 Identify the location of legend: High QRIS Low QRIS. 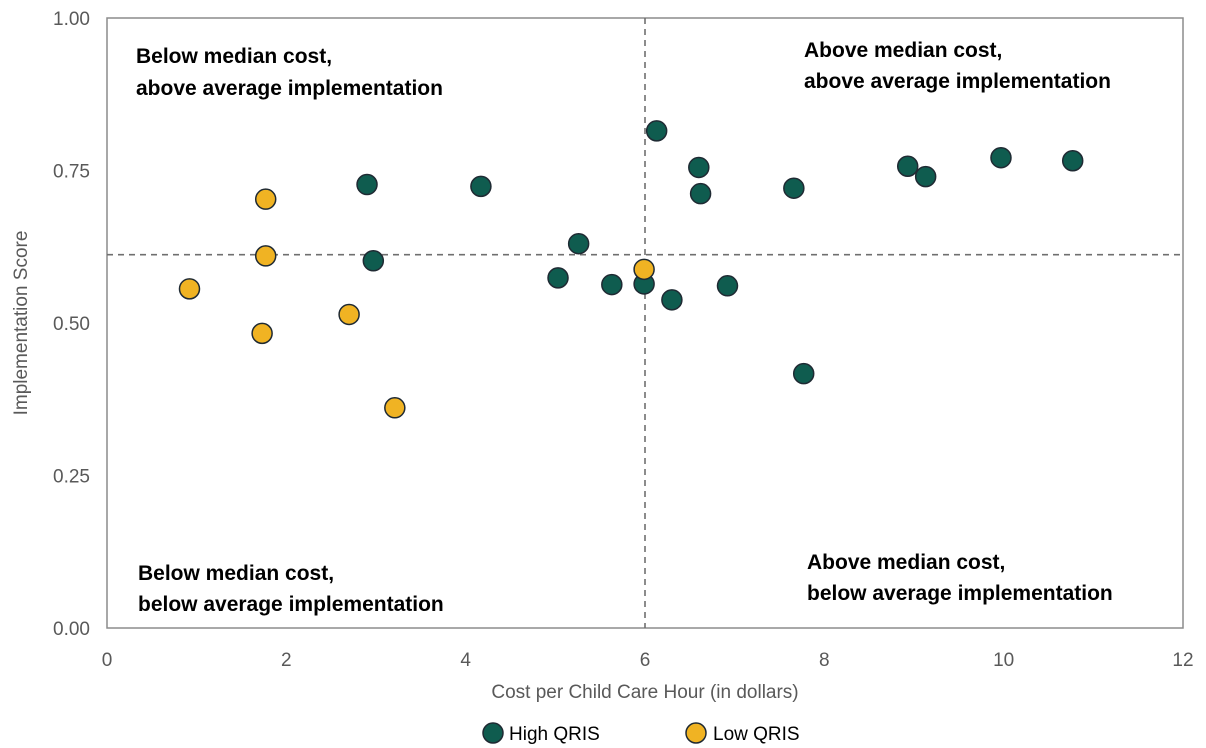
(641, 733).